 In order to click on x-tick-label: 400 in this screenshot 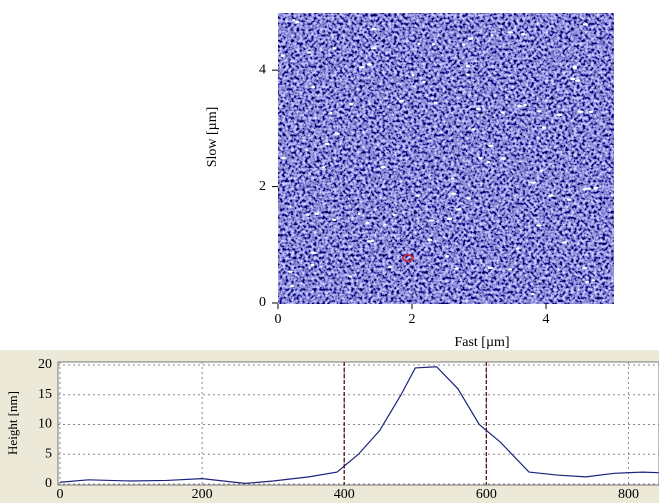, I will do `click(344, 494)`.